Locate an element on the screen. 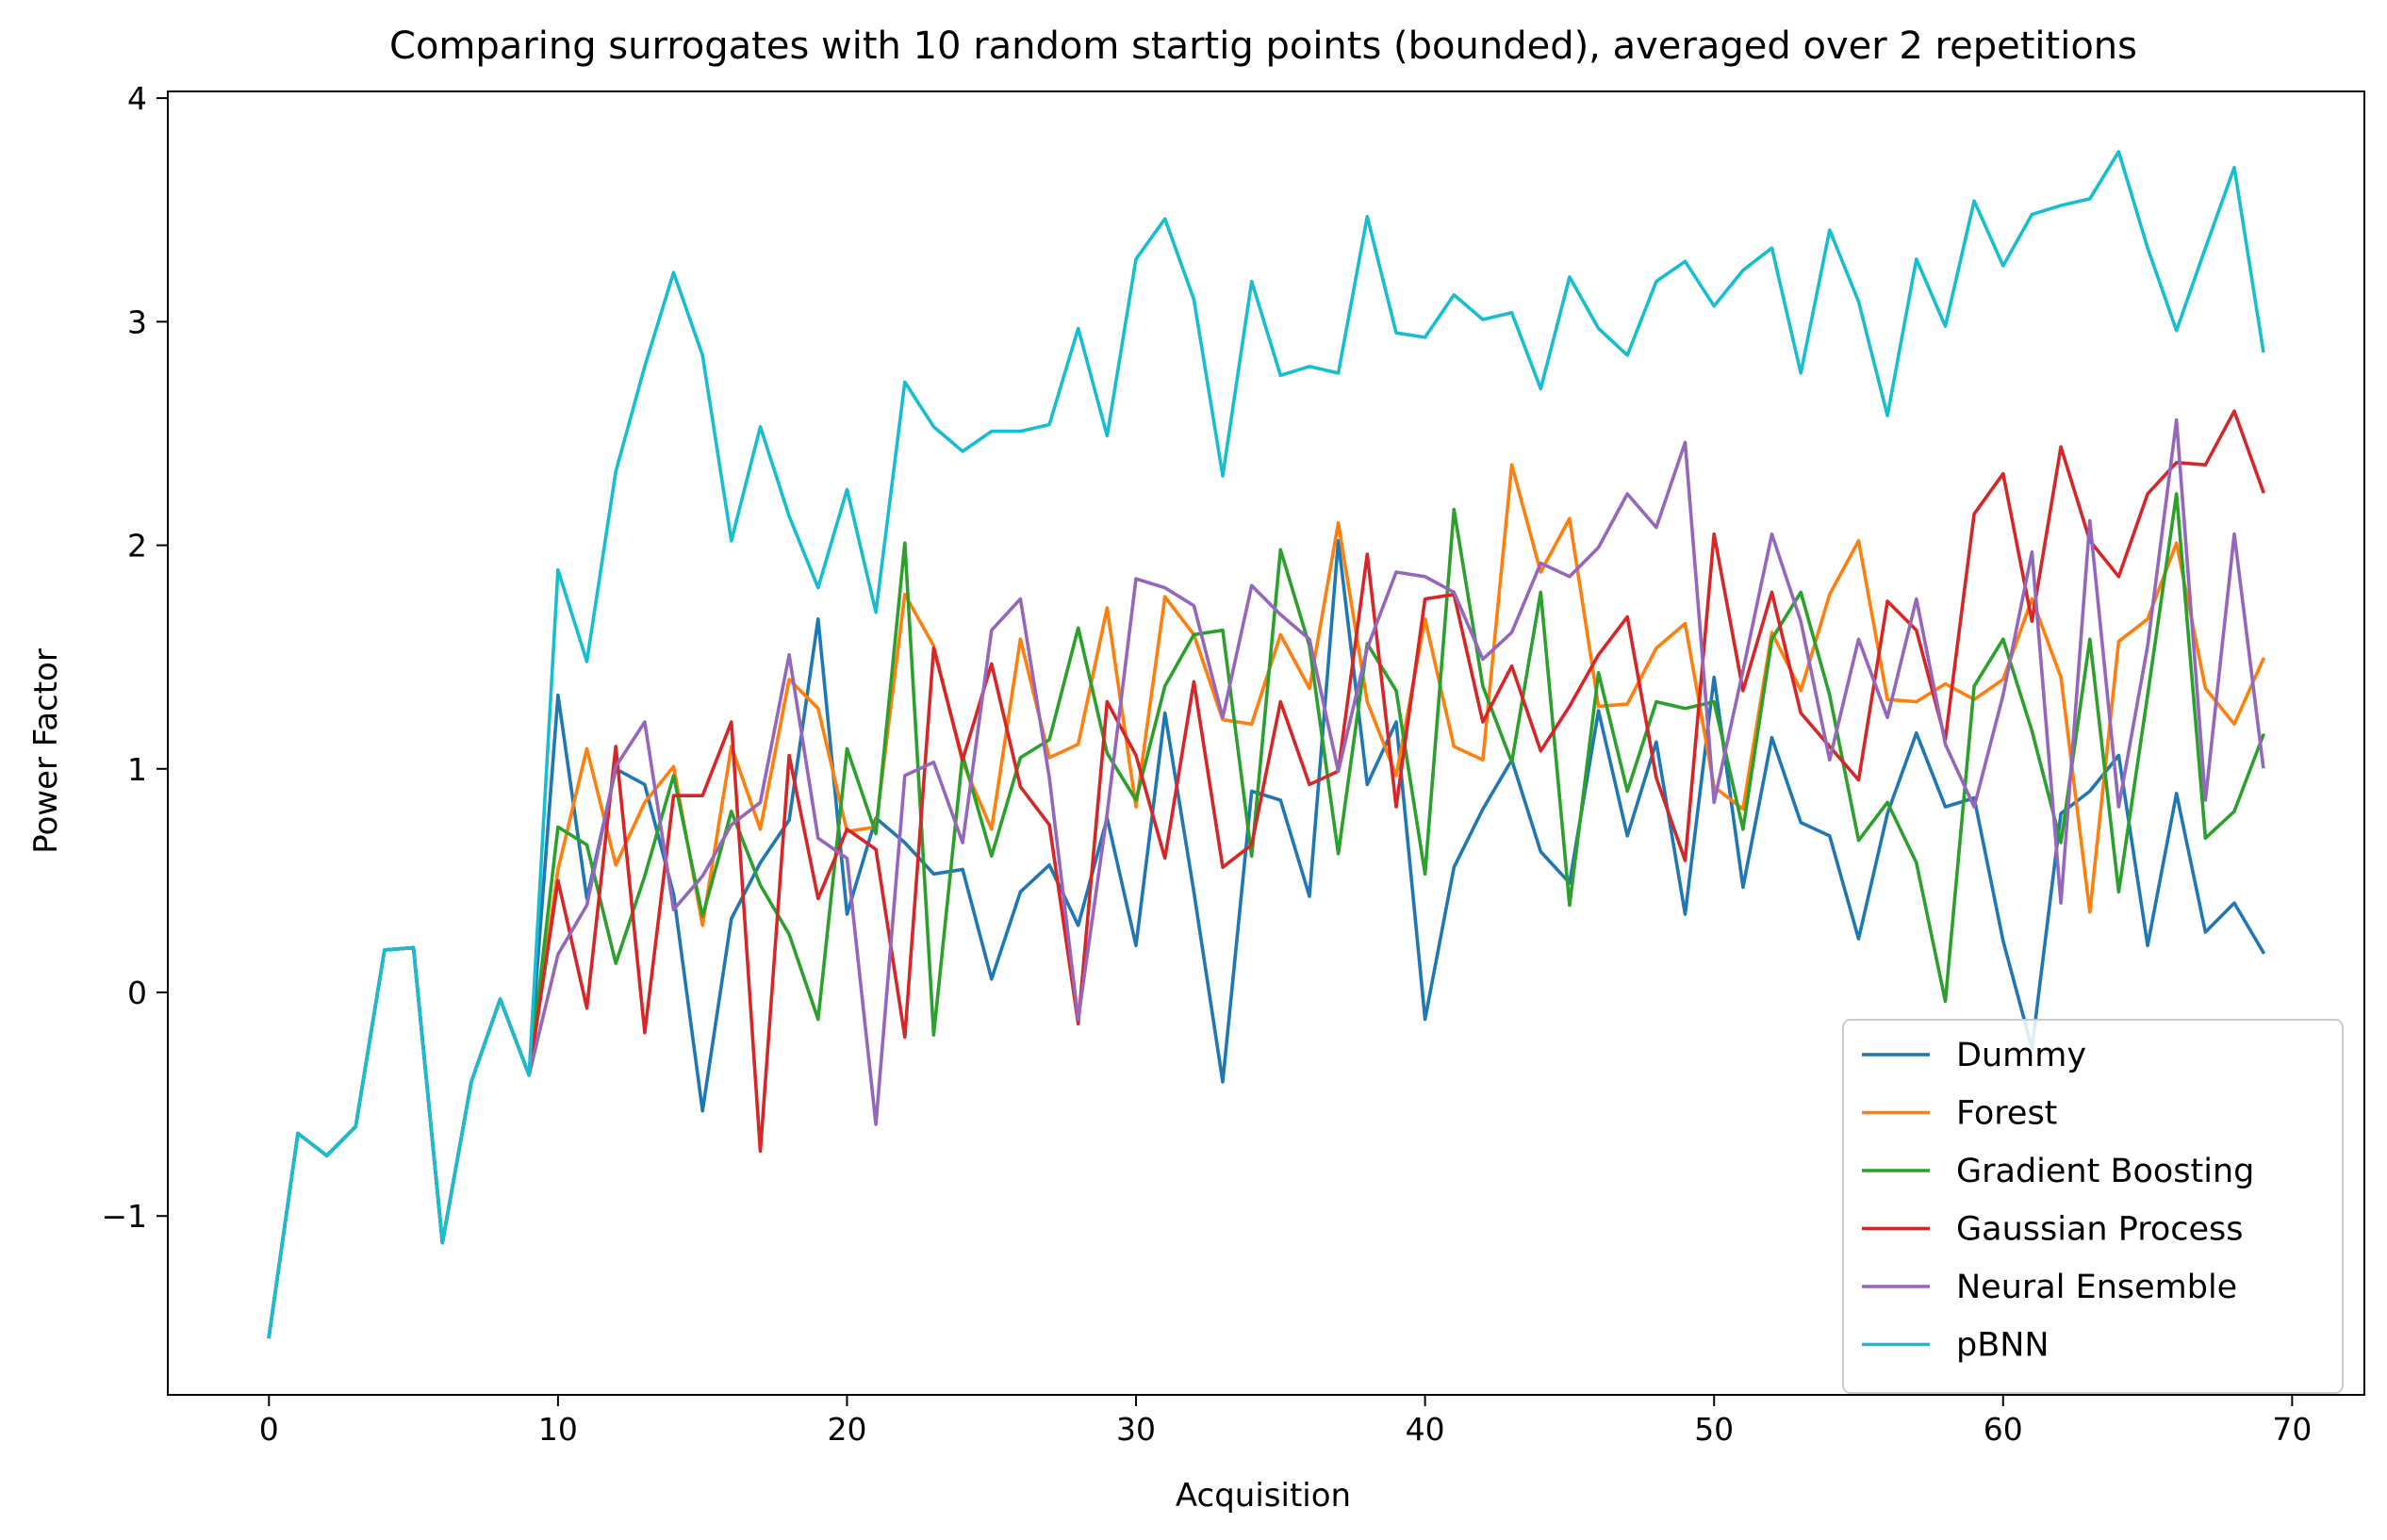 The image size is (2387, 1540). y-tick-label-4: 3 is located at coordinates (137, 321).